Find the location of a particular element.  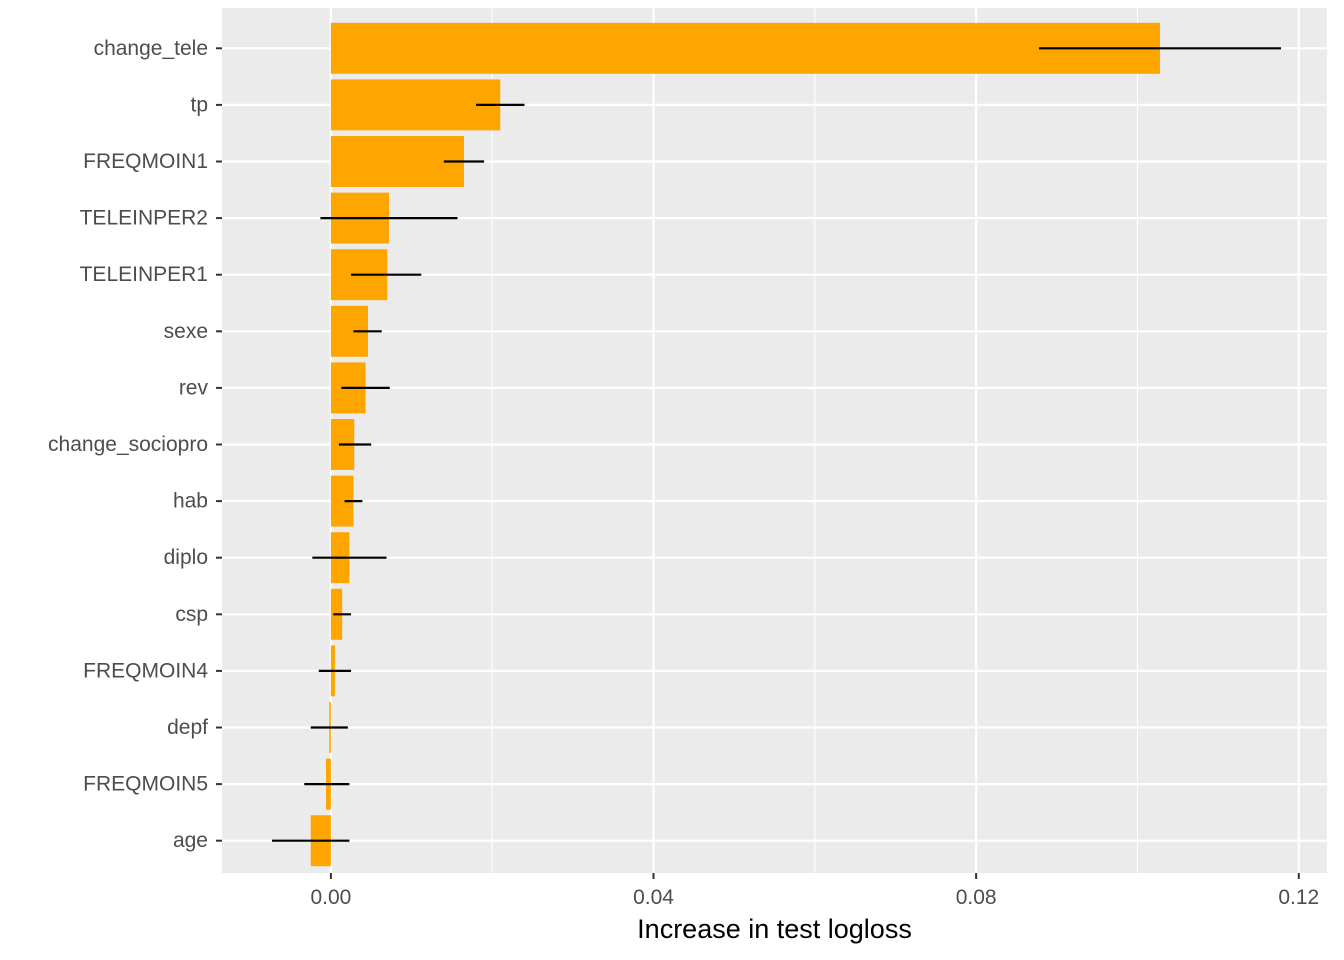

x-axis-title: Increase in test logloss is located at coordinates (774, 929).